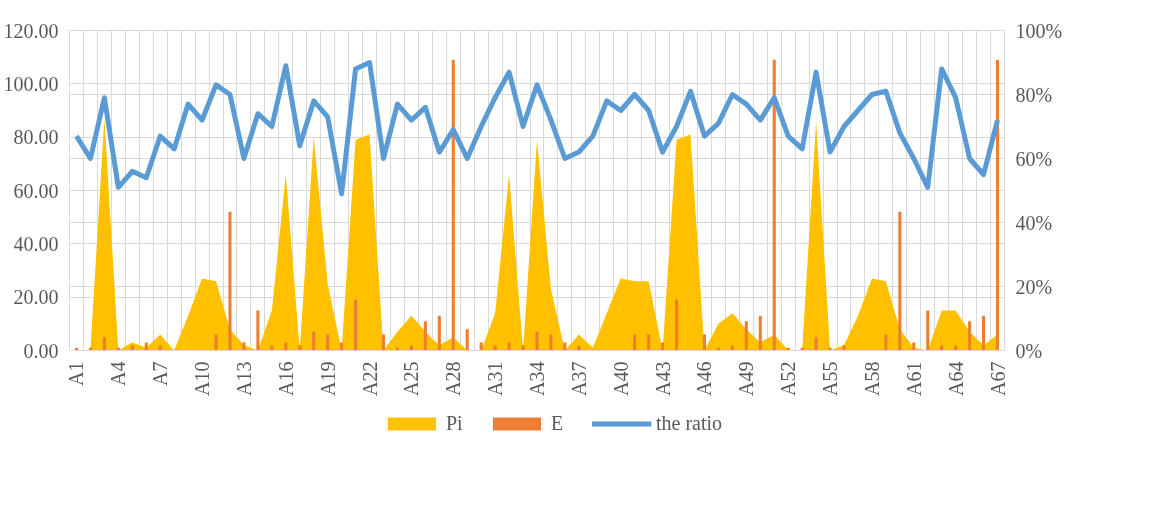 This screenshot has width=1175, height=520. I want to click on x-tick-label: A13, so click(243, 378).